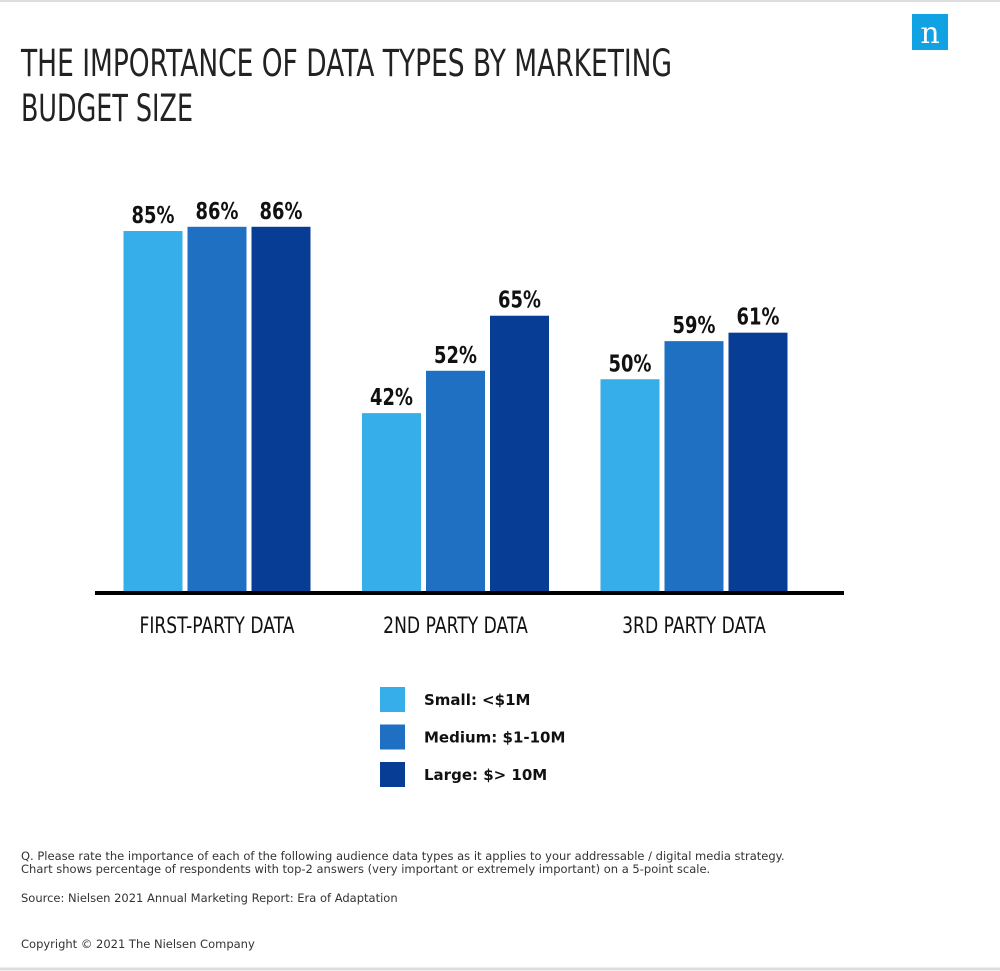  Describe the element at coordinates (758, 316) in the screenshot. I see `value-label: 61%` at that location.